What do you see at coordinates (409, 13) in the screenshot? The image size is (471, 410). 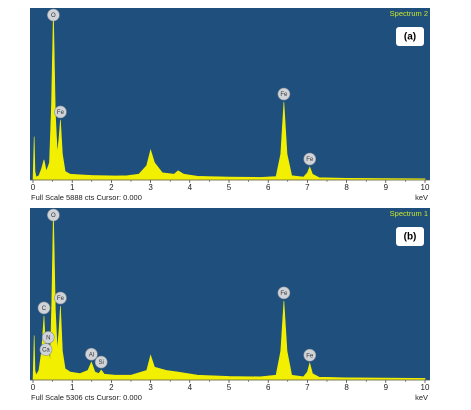 I see `spectrum-name: Spectrum 2` at bounding box center [409, 13].